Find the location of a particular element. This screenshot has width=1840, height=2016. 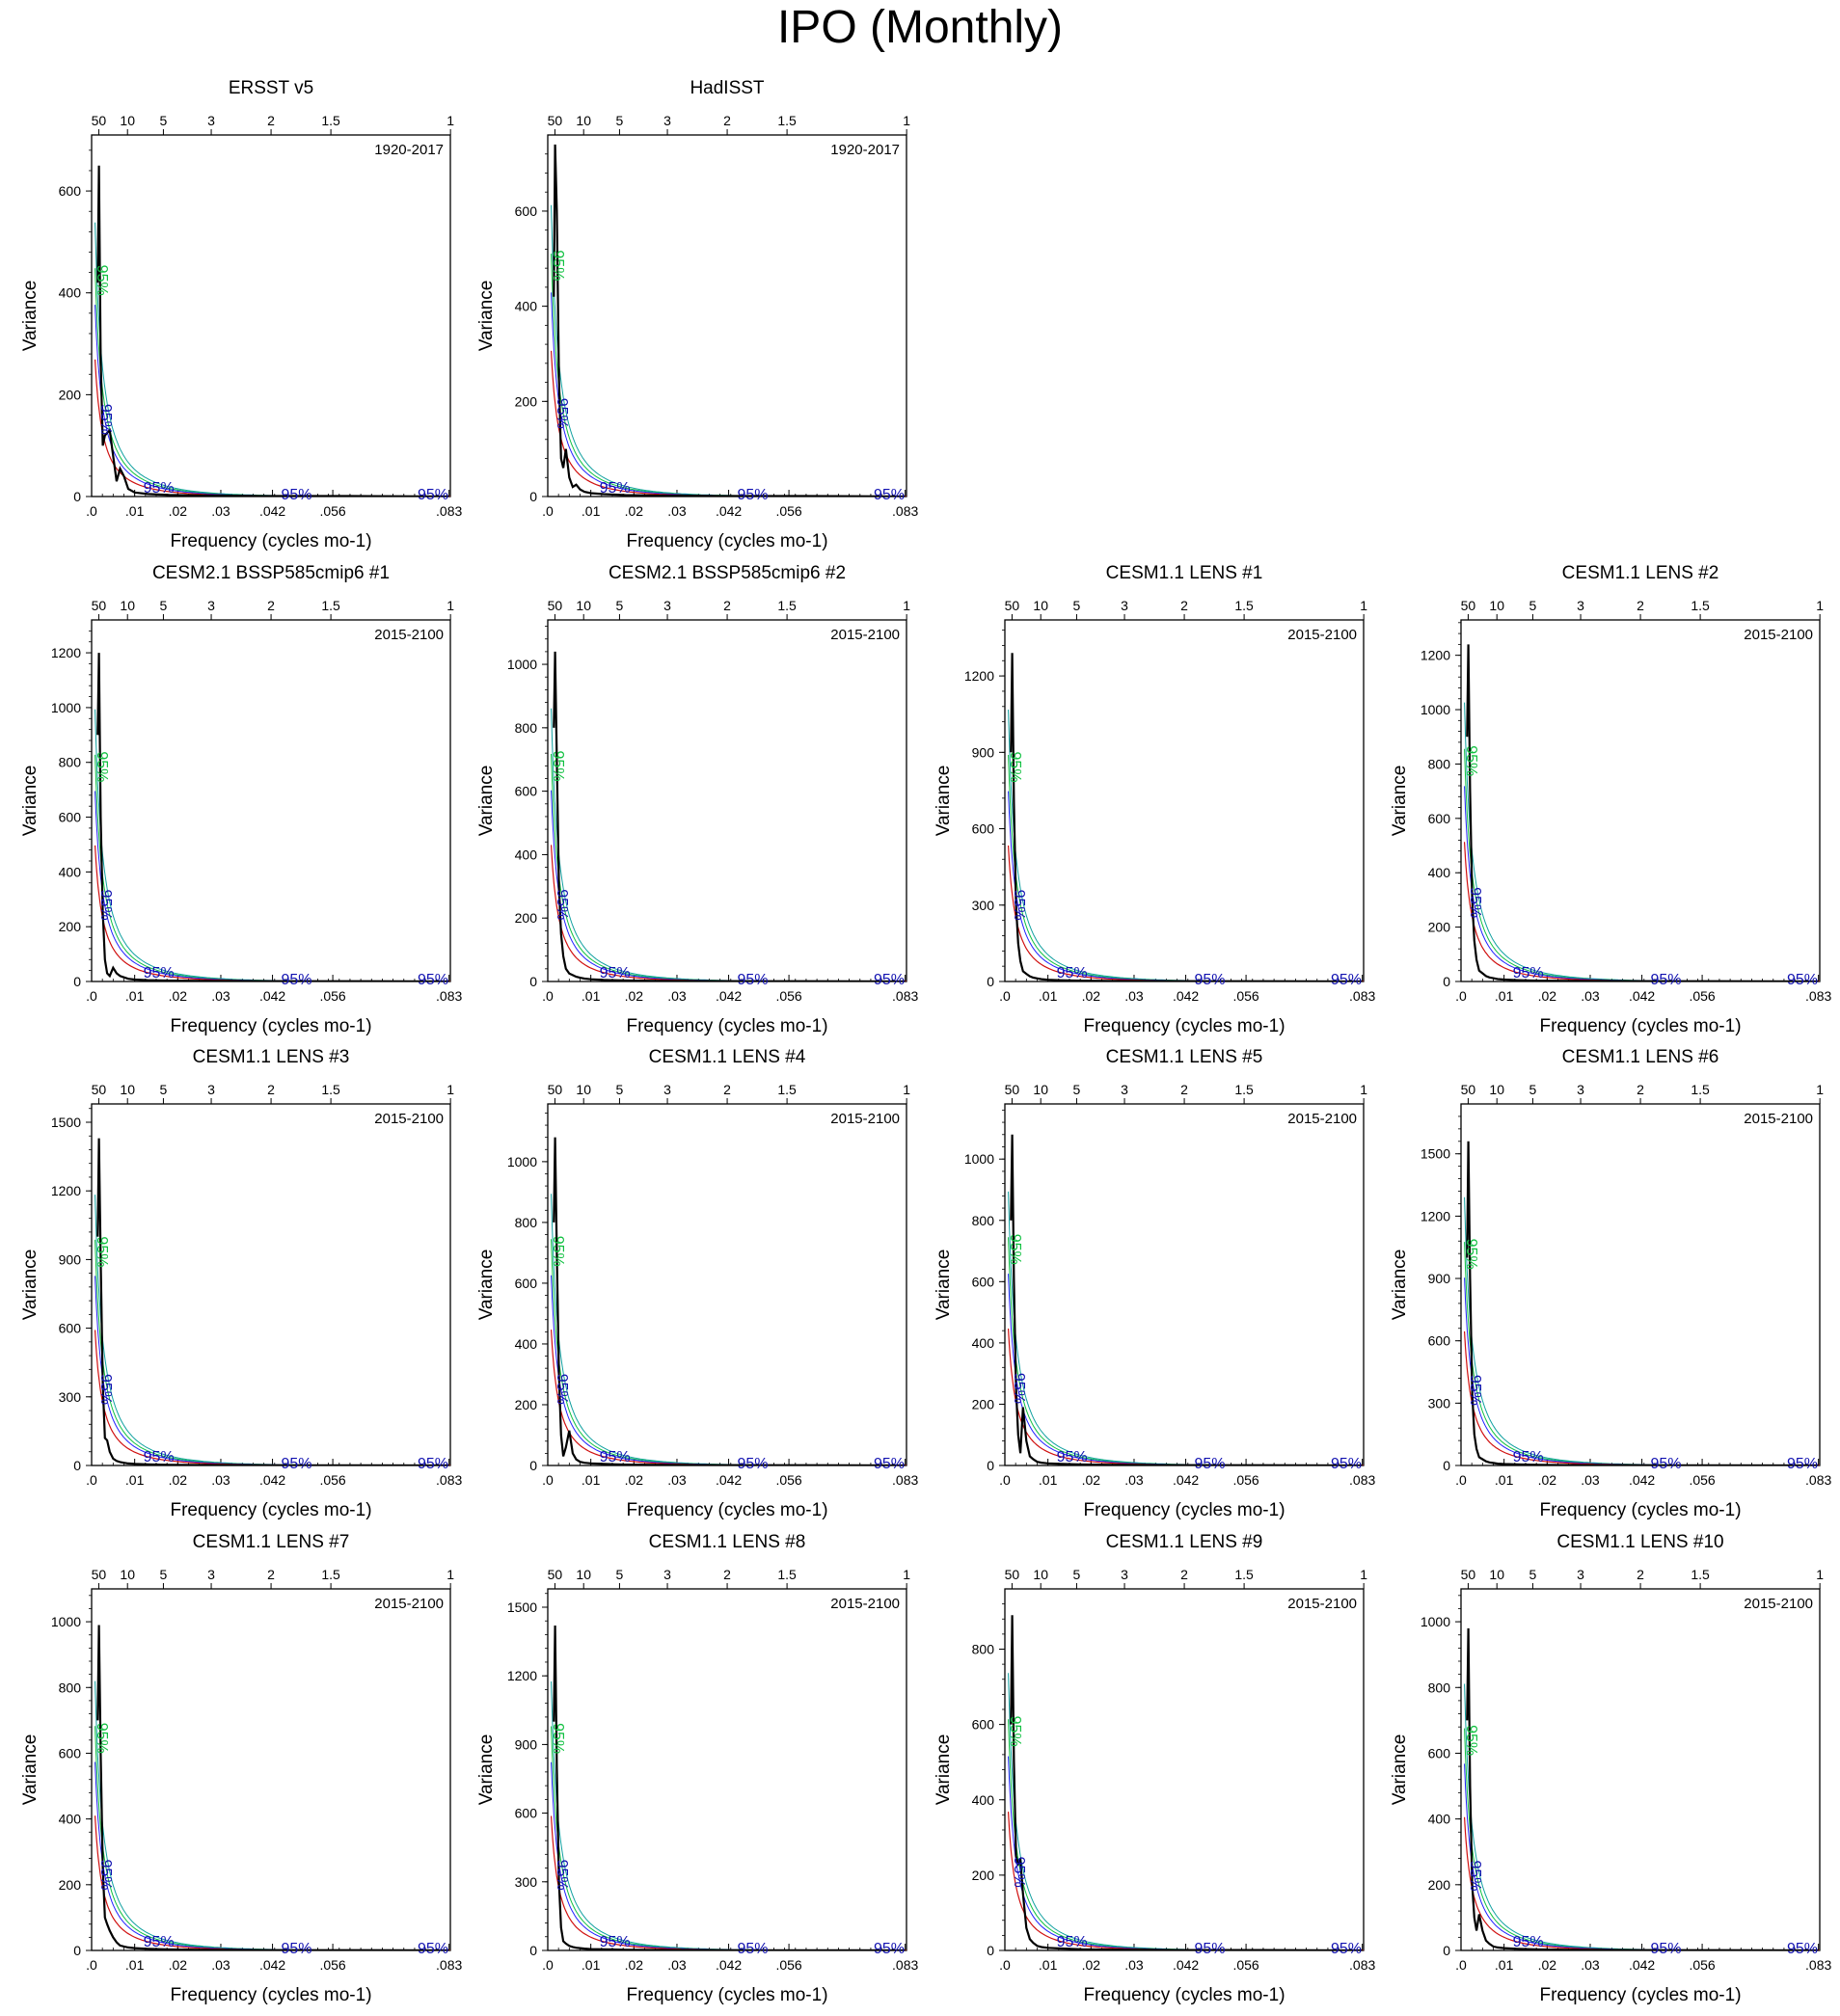

panel-title: CESM1.1 LENS #1 is located at coordinates (1184, 573).